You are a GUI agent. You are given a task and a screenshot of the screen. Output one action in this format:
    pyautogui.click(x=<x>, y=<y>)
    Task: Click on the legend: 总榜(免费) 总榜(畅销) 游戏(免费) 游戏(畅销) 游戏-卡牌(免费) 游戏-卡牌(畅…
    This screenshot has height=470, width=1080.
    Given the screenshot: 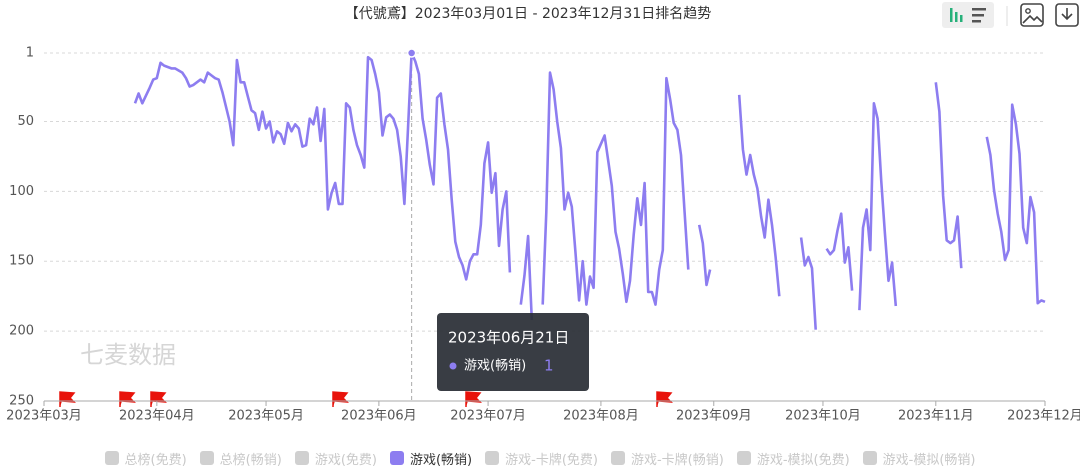 What is the action you would take?
    pyautogui.click(x=540, y=458)
    